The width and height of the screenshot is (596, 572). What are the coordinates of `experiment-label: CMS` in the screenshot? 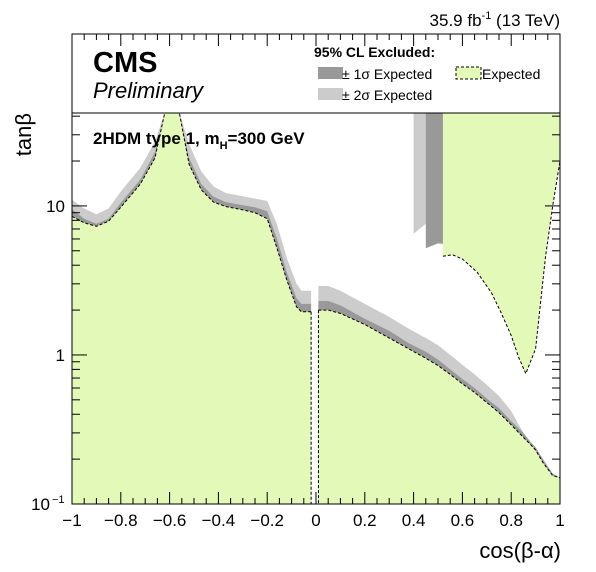 It's located at (125, 63).